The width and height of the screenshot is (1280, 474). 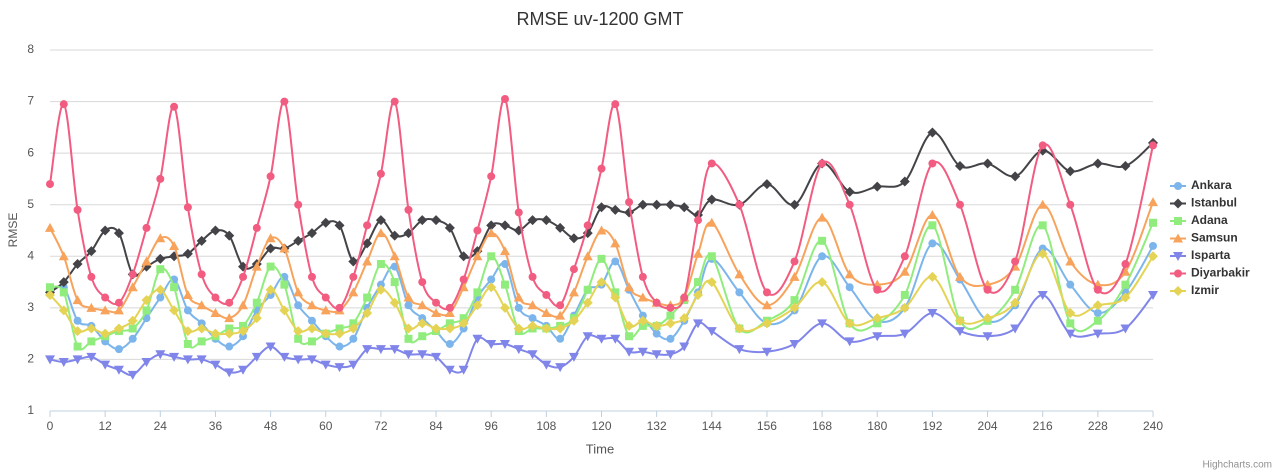 I want to click on x-tick-label: 36, so click(x=216, y=426).